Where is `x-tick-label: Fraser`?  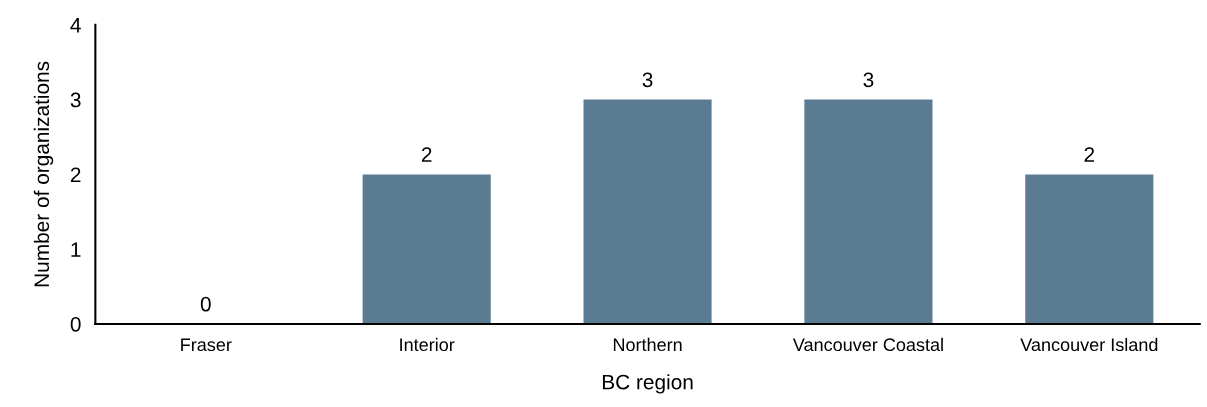 x-tick-label: Fraser is located at coordinates (206, 345).